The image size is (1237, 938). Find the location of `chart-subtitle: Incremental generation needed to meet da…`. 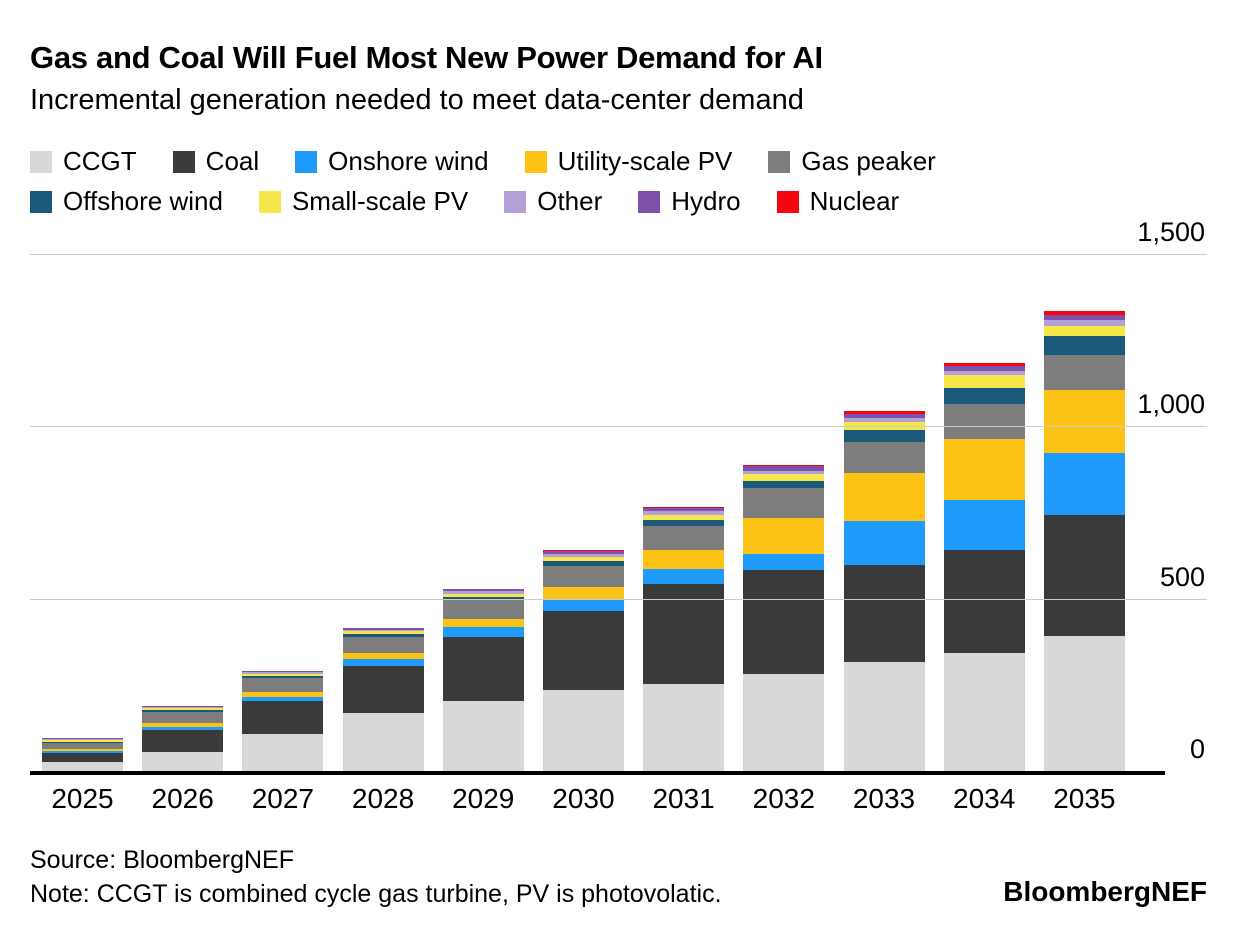

chart-subtitle: Incremental generation needed to meet da… is located at coordinates (417, 100).